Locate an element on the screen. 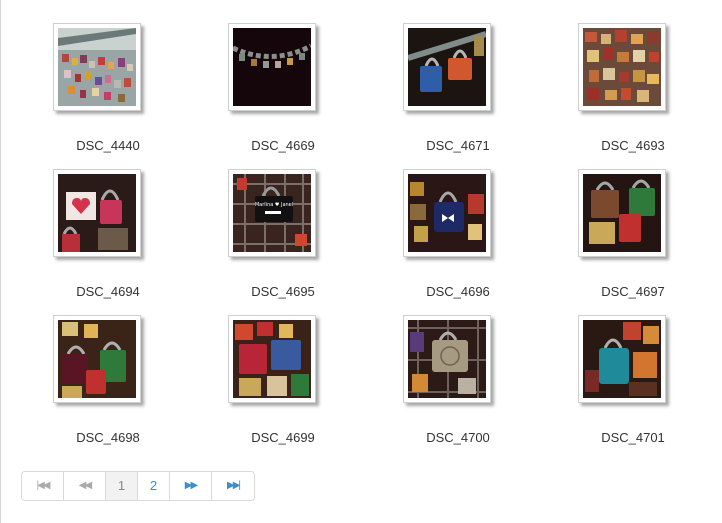 This screenshot has height=523, width=722. thumbnail-caption: DSC_4699 is located at coordinates (283, 437).